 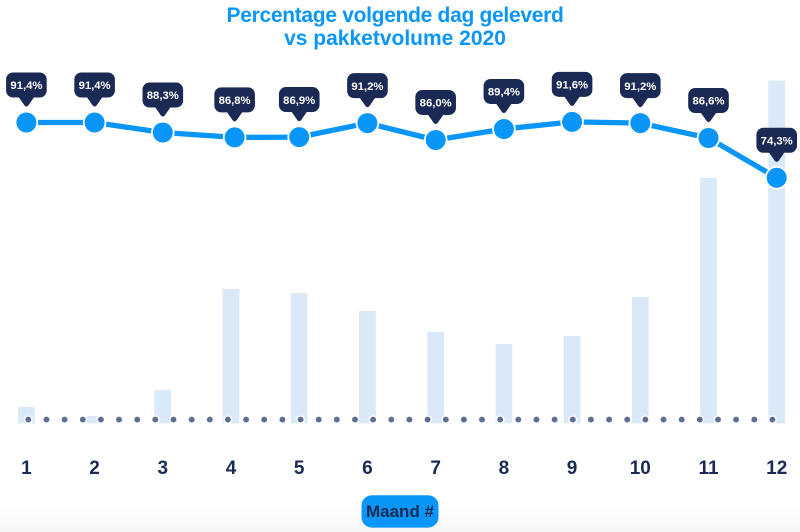 I want to click on svg-text: 1, so click(x=26, y=468).